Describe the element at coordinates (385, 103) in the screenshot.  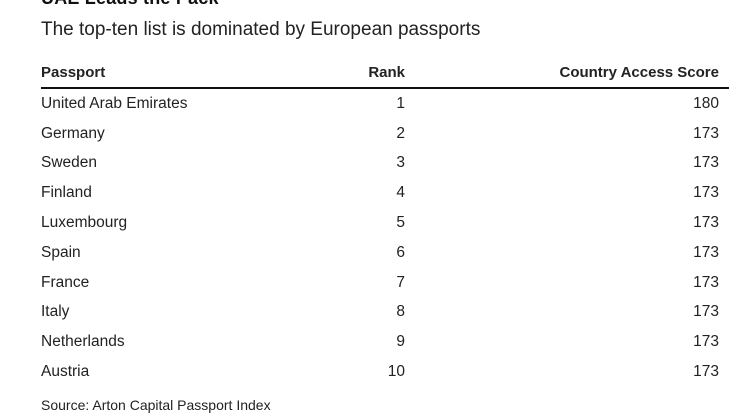
I see `table-row: United Arab Emirates 1 180` at that location.